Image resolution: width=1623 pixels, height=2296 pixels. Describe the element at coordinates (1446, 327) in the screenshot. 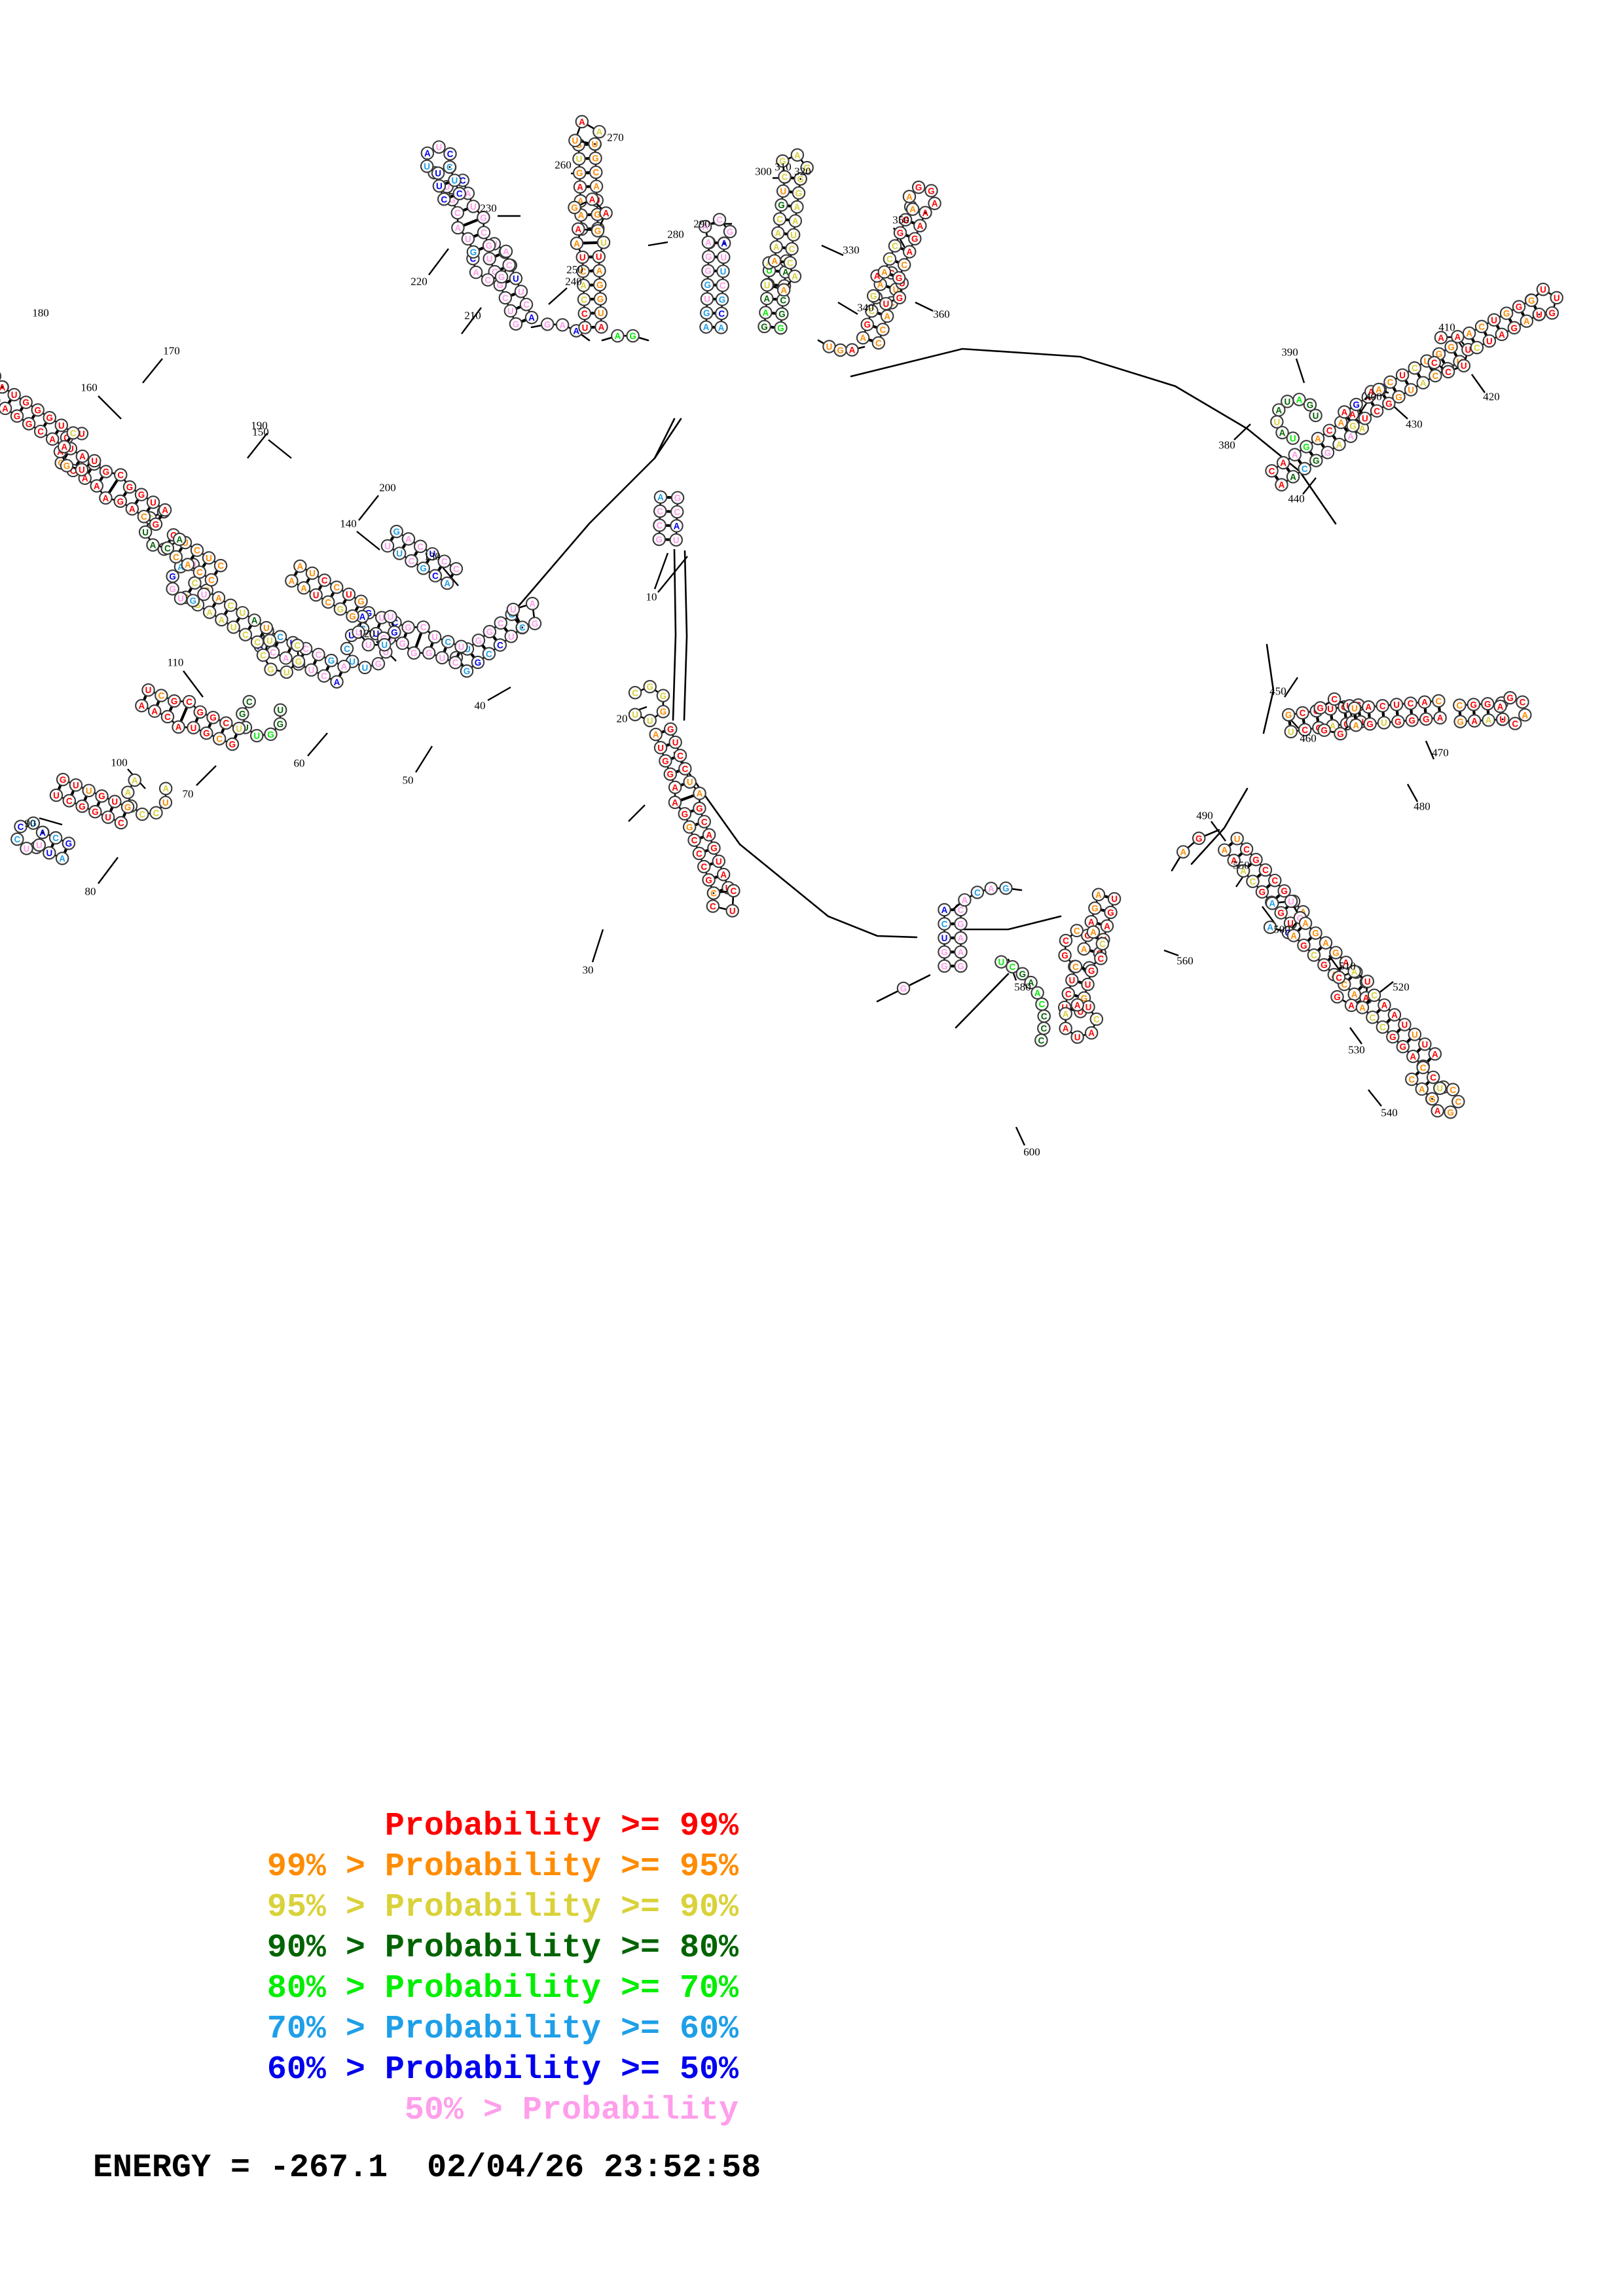

I see `position-label-410: 410` at that location.